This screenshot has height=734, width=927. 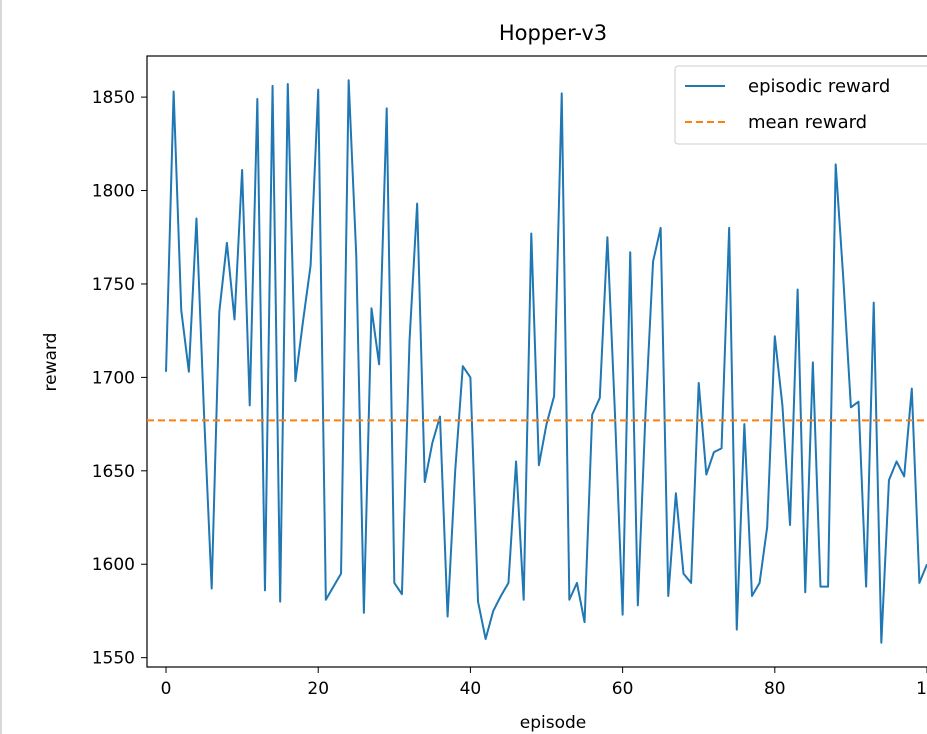 I want to click on x-axis-ticks: 0 20 40 60 80 10, so click(x=544, y=683).